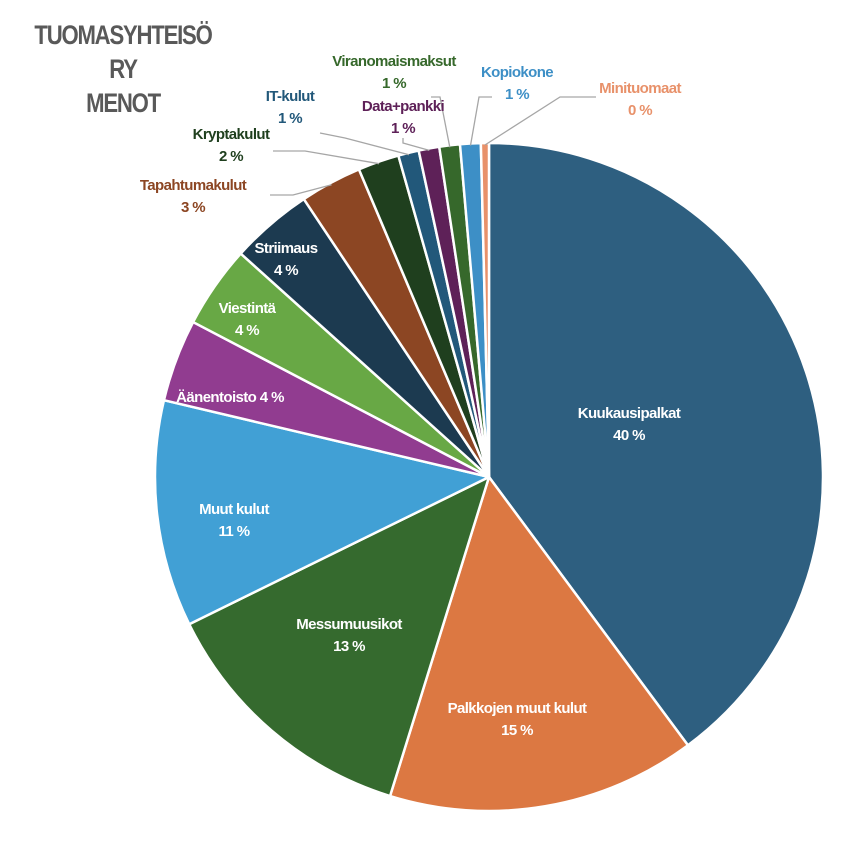 The image size is (866, 858). I want to click on data-label-data-pankki: Data+pankki 1 %, so click(403, 117).